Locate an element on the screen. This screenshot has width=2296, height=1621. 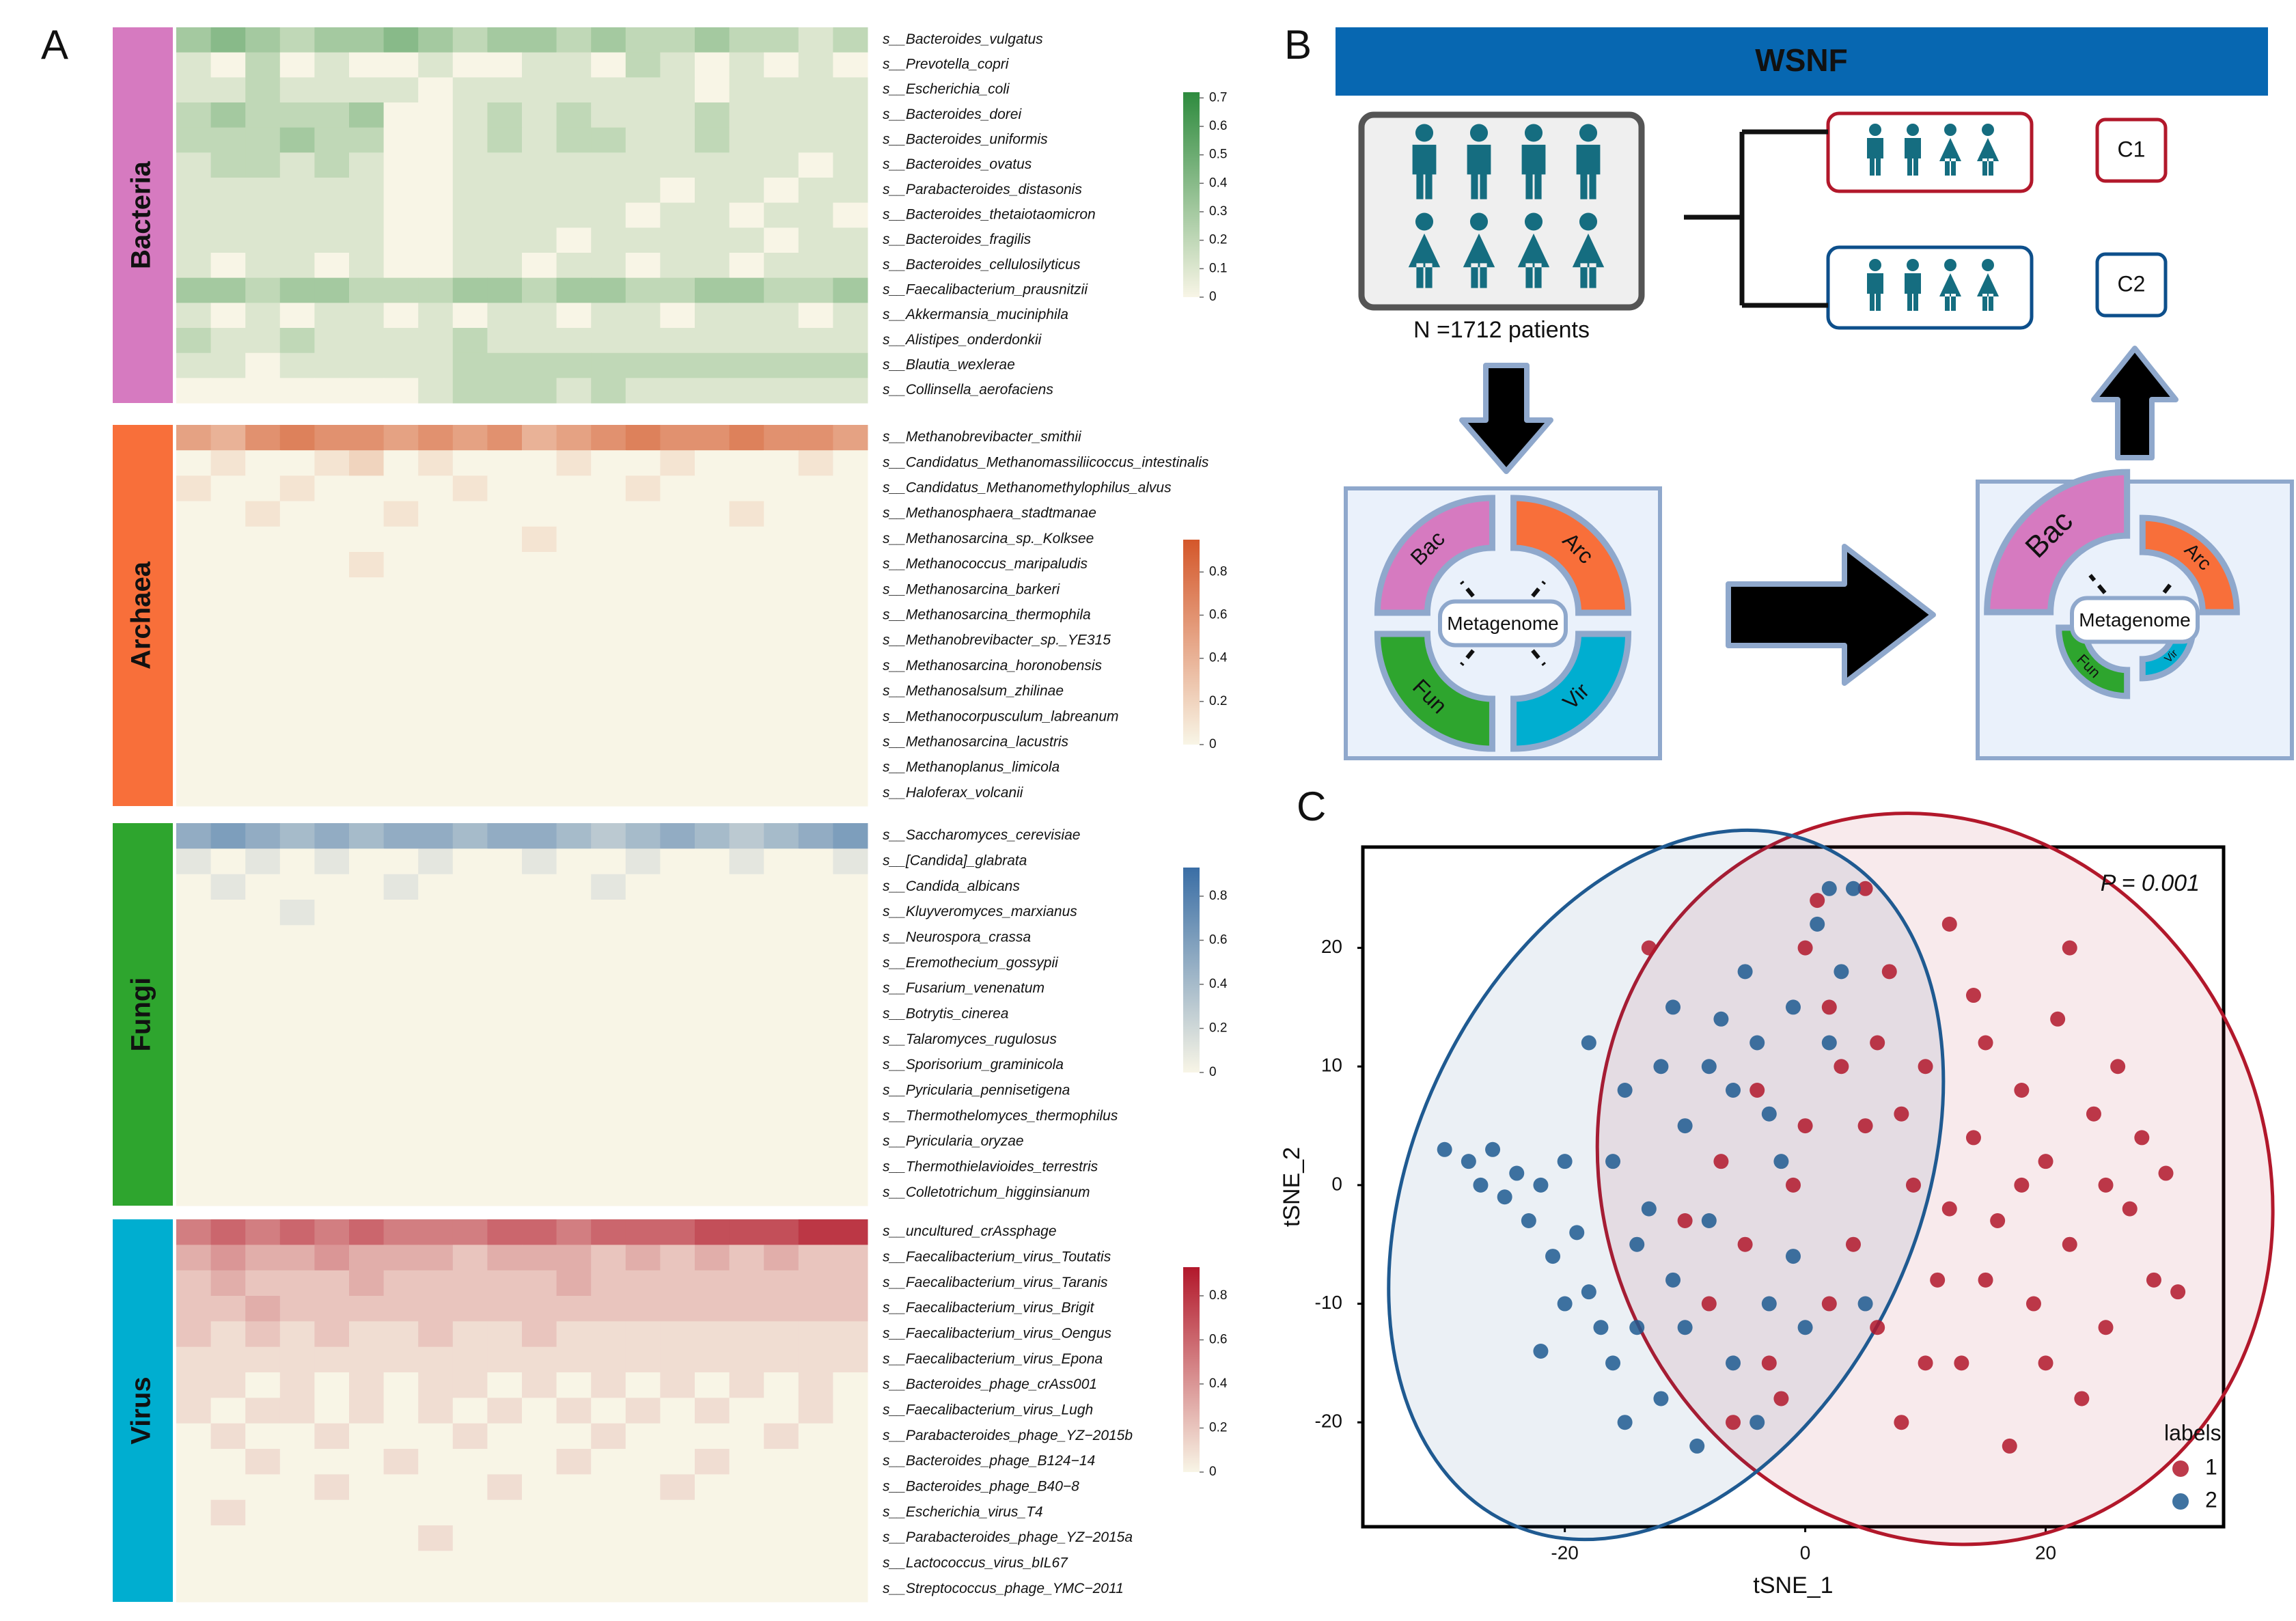
row-label: s__Blautia_wexlerae is located at coordinates (949, 365).